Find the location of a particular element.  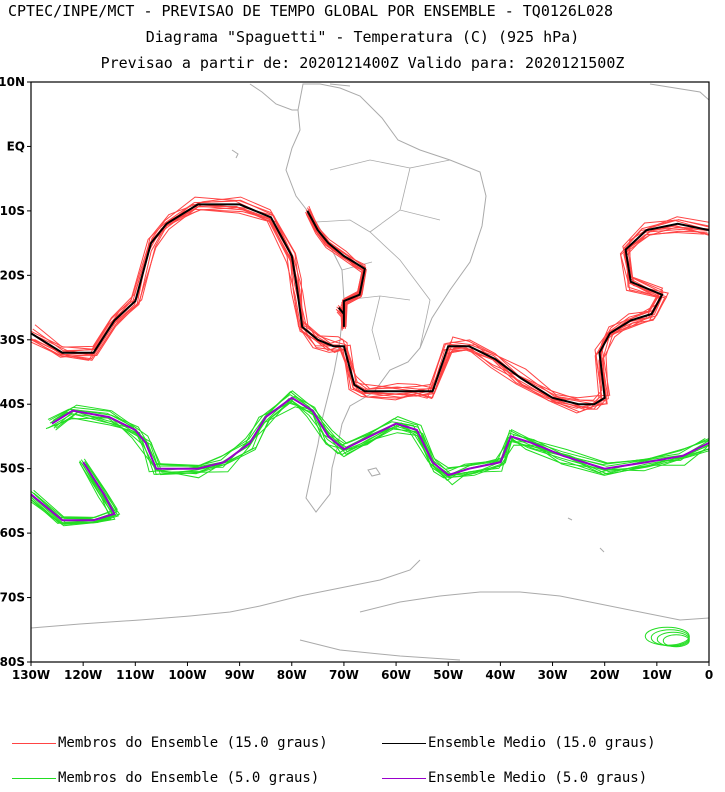

y-tick-label: 10S is located at coordinates (12, 211).